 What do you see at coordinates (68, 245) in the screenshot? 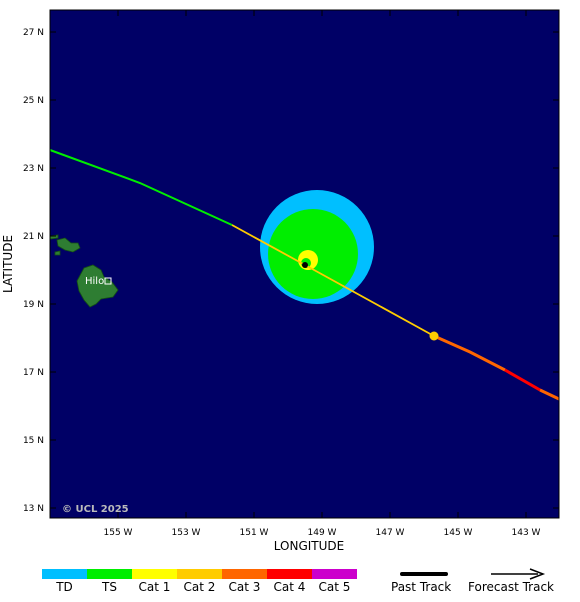
I see `maui` at bounding box center [68, 245].